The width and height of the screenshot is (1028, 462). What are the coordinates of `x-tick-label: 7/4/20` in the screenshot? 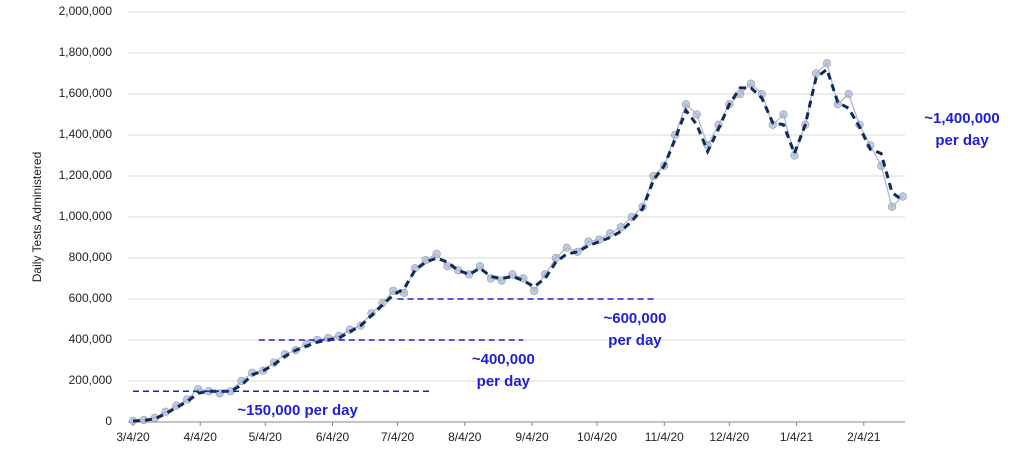 It's located at (398, 437).